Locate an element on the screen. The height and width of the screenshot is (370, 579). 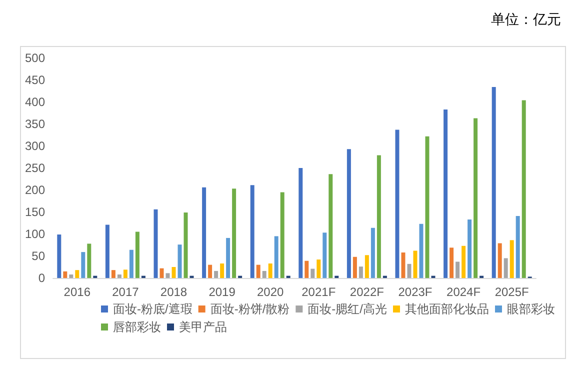
x-tick-label: 2019 is located at coordinates (222, 292).